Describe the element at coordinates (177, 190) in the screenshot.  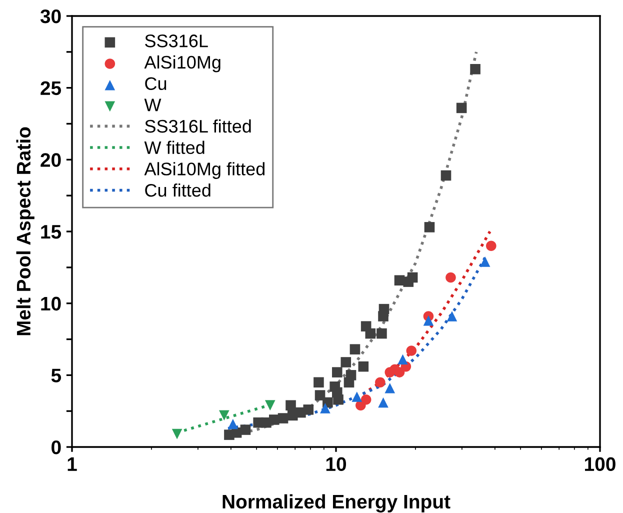
I see `legend-label: Cu fitted` at that location.